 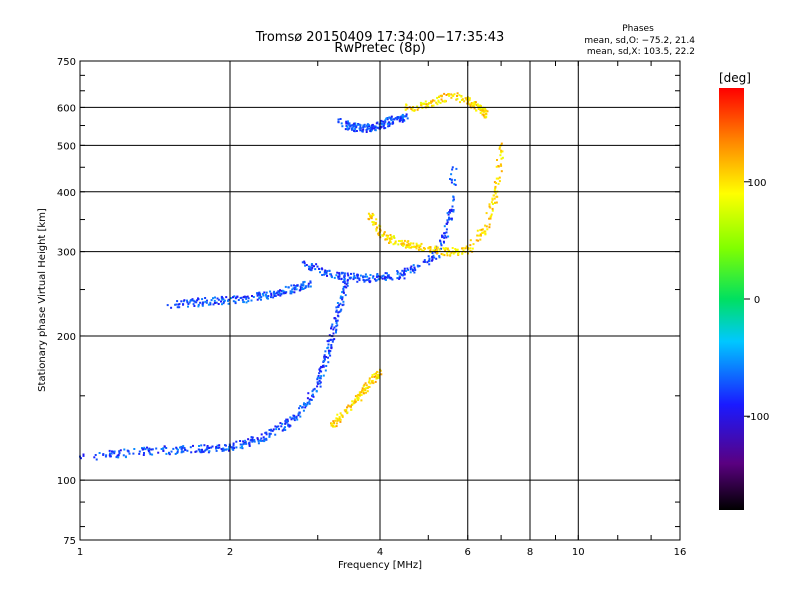 I want to click on y-tick-label: 750, so click(x=66, y=62).